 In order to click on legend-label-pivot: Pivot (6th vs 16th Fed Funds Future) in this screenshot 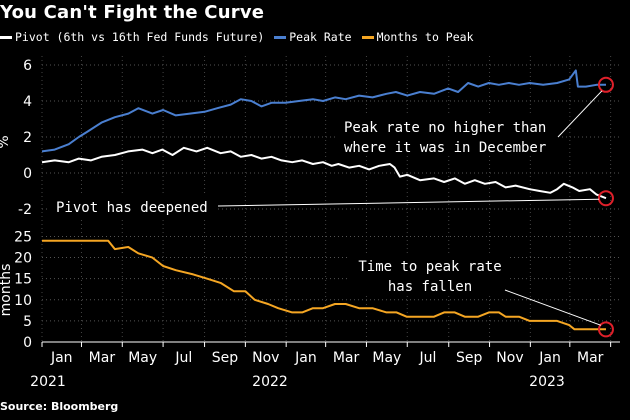, I will do `click(140, 37)`.